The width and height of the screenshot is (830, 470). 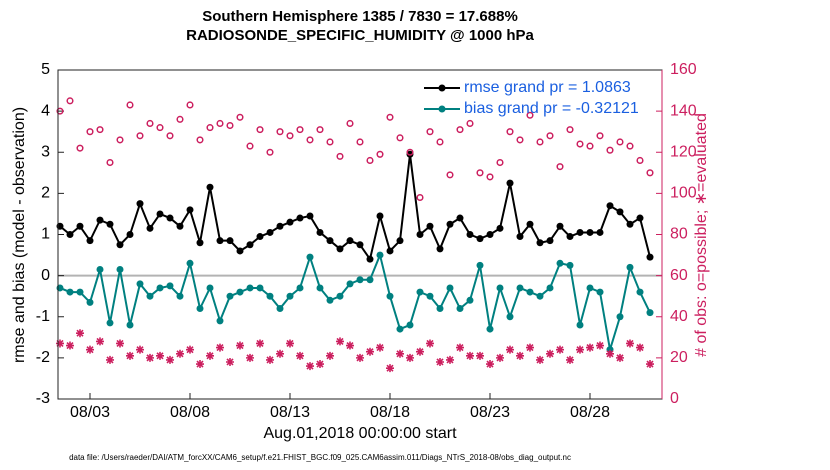 What do you see at coordinates (701, 235) in the screenshot?
I see `y2-axis-label: # of obs: o=possible; ∗=evaluated` at bounding box center [701, 235].